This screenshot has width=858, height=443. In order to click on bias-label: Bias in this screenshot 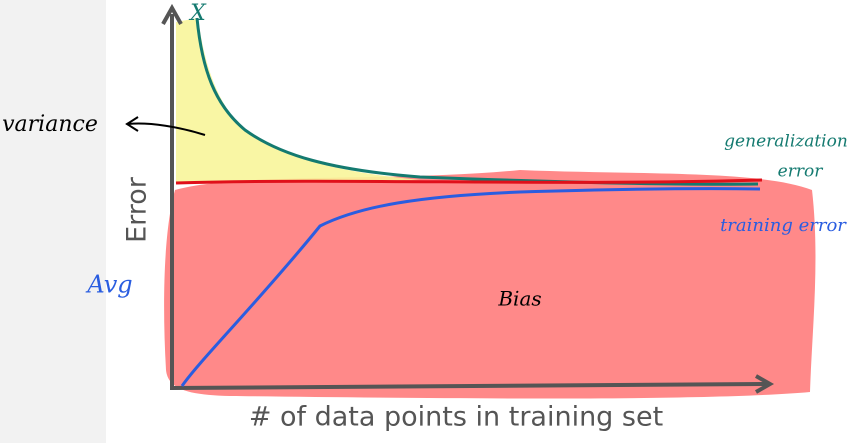, I will do `click(519, 299)`.